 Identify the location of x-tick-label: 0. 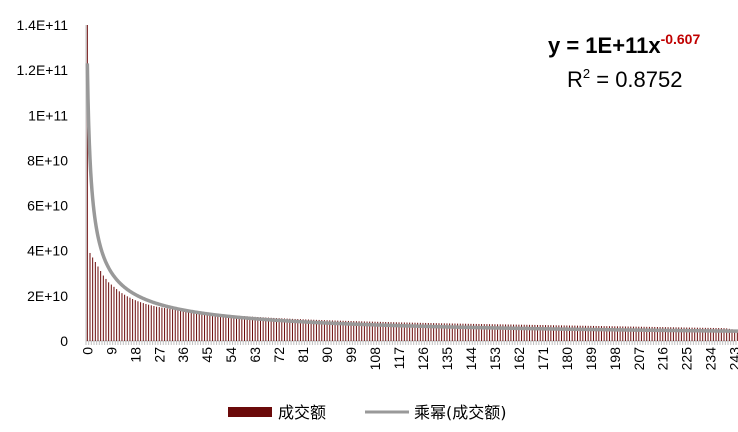
(87, 351).